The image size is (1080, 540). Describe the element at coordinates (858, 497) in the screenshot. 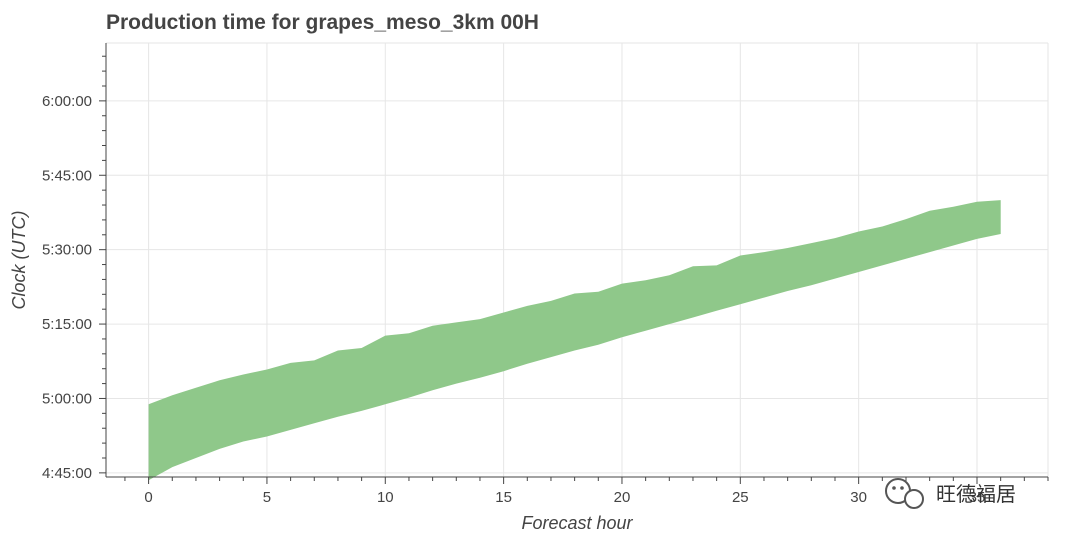

I see `x-tick-label: 30` at that location.